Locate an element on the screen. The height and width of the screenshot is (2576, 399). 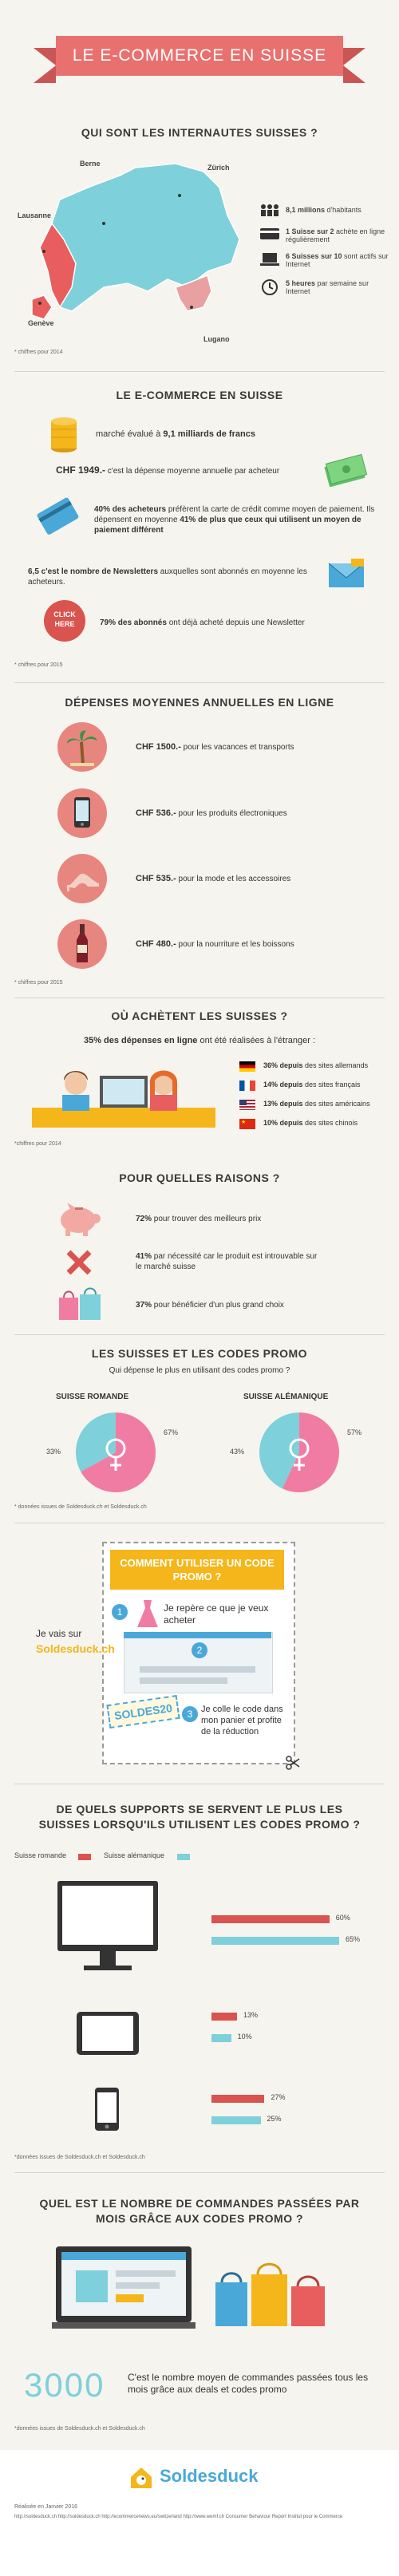
palm-tree-icon is located at coordinates (82, 748).